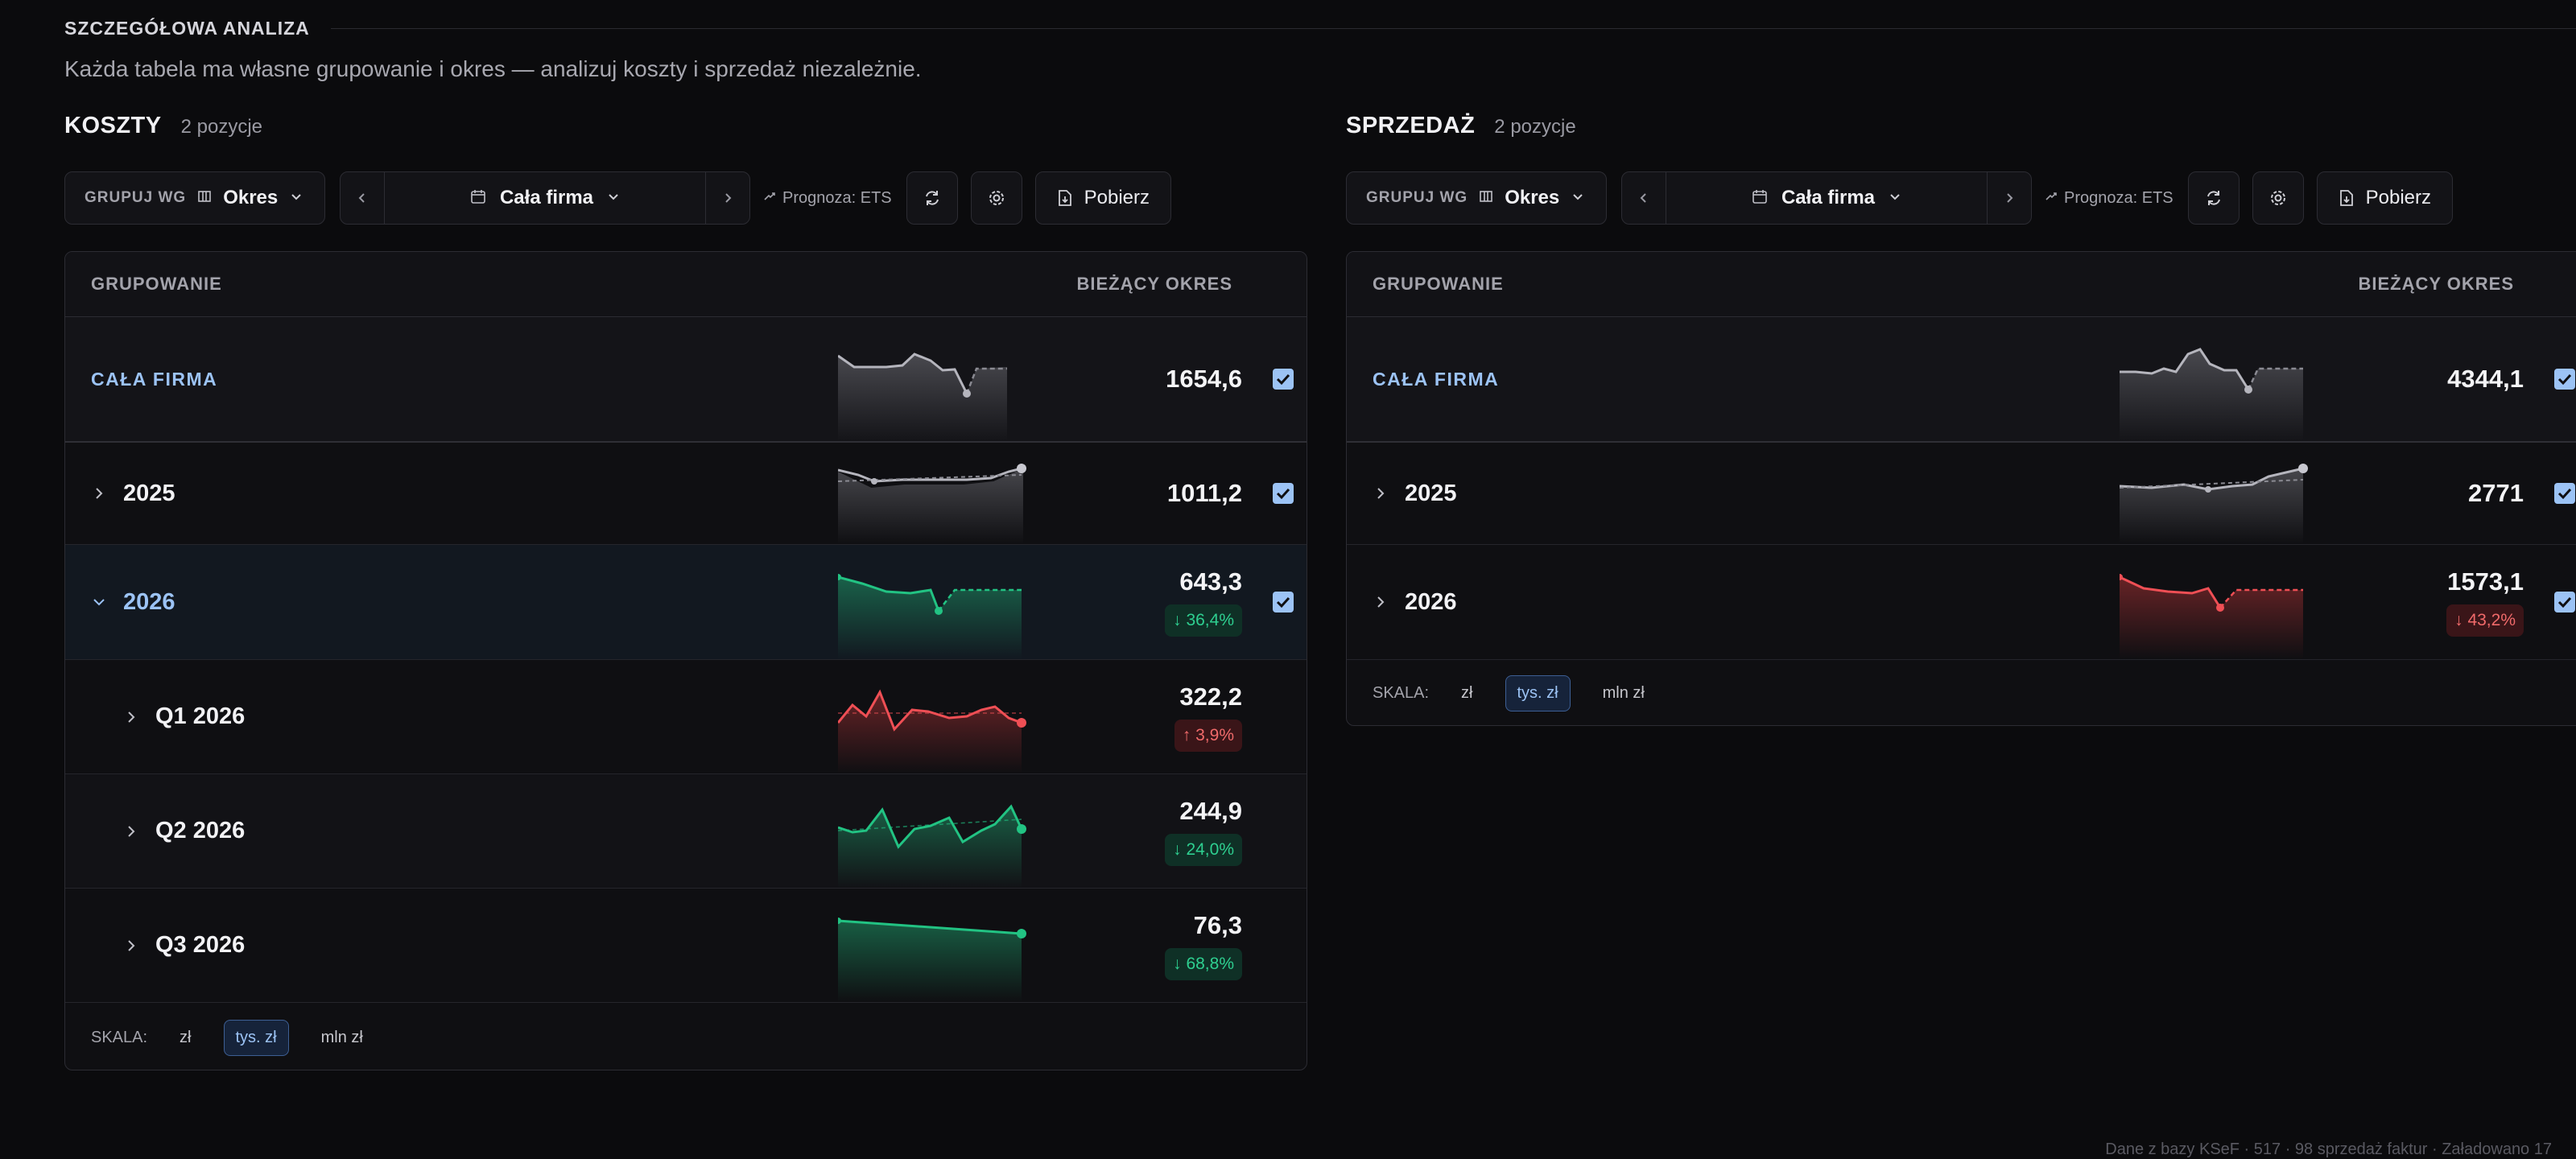  What do you see at coordinates (1204, 379) in the screenshot?
I see `row-value-cell: 1654,6` at bounding box center [1204, 379].